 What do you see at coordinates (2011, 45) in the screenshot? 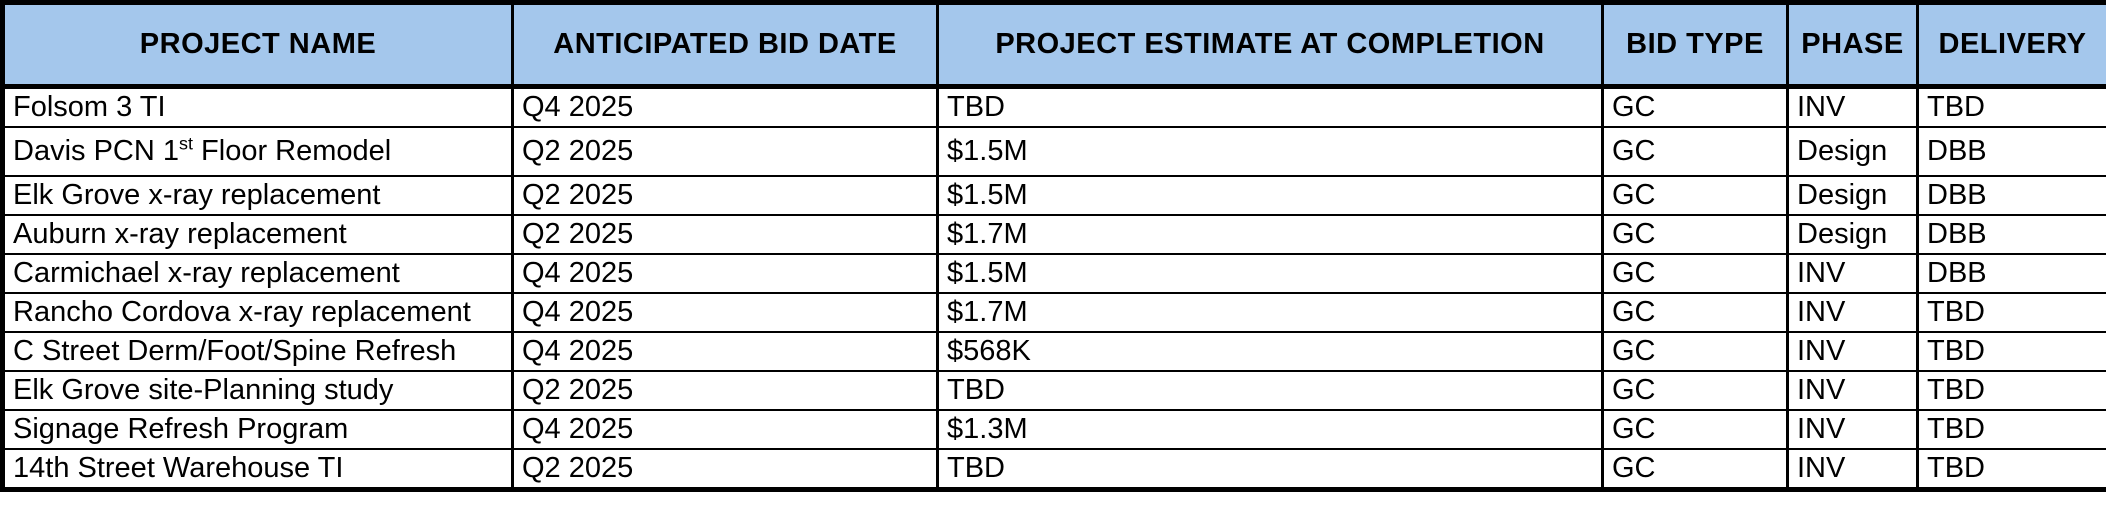
I see `column-header-delivery: DELIVERY` at bounding box center [2011, 45].